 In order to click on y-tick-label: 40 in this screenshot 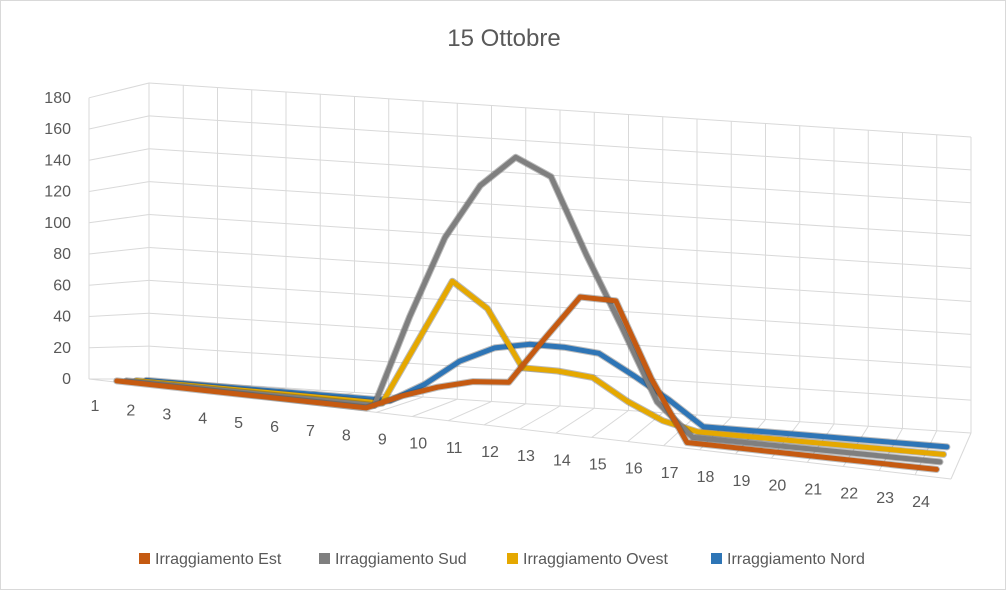, I will do `click(62, 317)`.